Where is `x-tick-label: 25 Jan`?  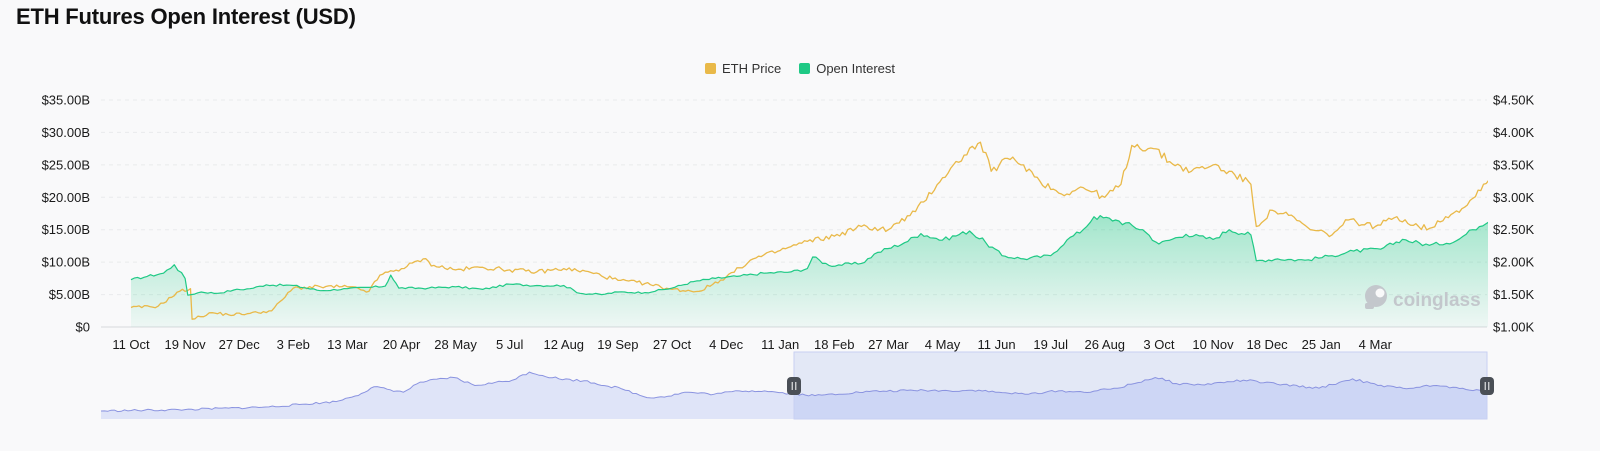
x-tick-label: 25 Jan is located at coordinates (1321, 344).